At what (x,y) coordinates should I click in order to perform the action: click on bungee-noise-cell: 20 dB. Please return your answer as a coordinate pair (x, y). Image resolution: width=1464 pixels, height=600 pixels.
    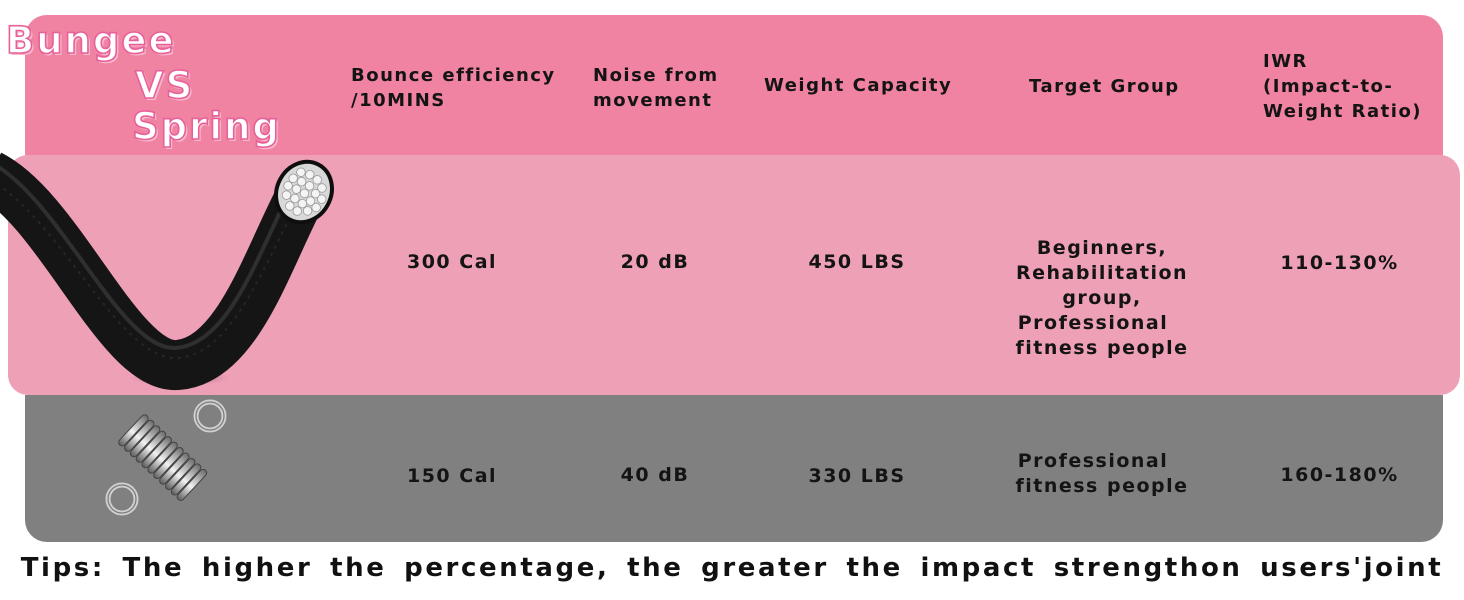
    Looking at the image, I should click on (655, 262).